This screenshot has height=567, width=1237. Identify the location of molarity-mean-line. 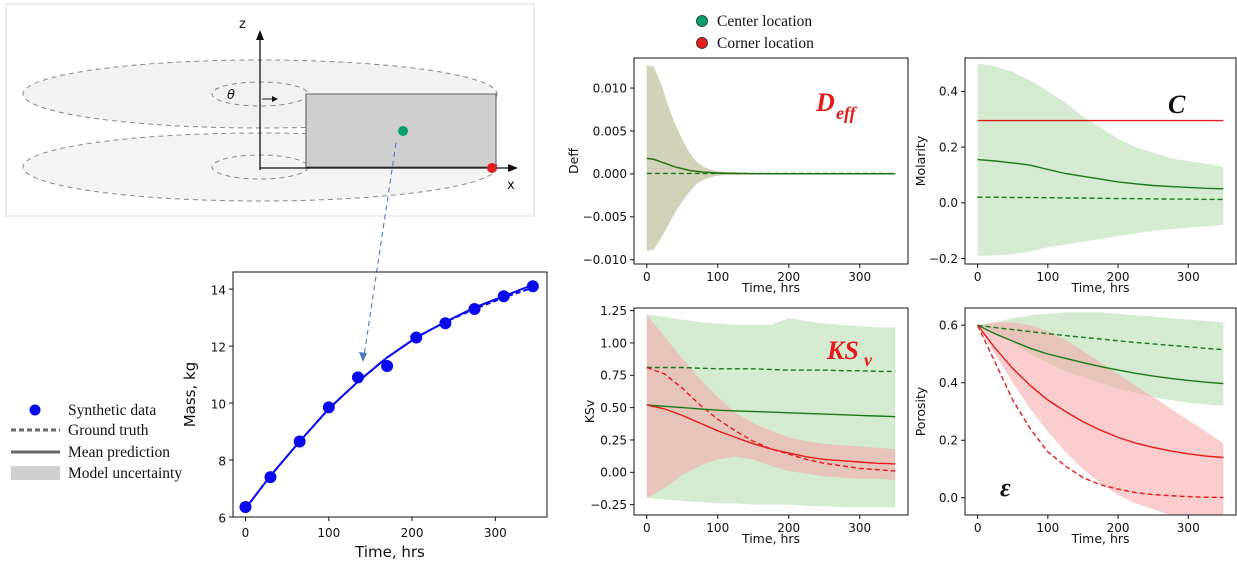
(1100, 174).